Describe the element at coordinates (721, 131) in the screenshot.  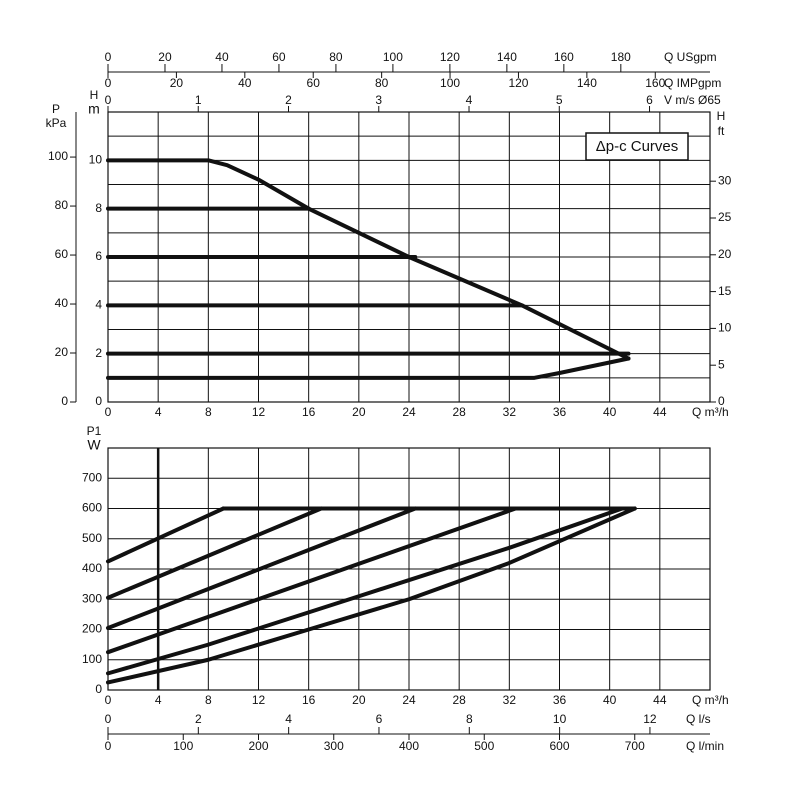
I see `right-axis-unit: ft` at that location.